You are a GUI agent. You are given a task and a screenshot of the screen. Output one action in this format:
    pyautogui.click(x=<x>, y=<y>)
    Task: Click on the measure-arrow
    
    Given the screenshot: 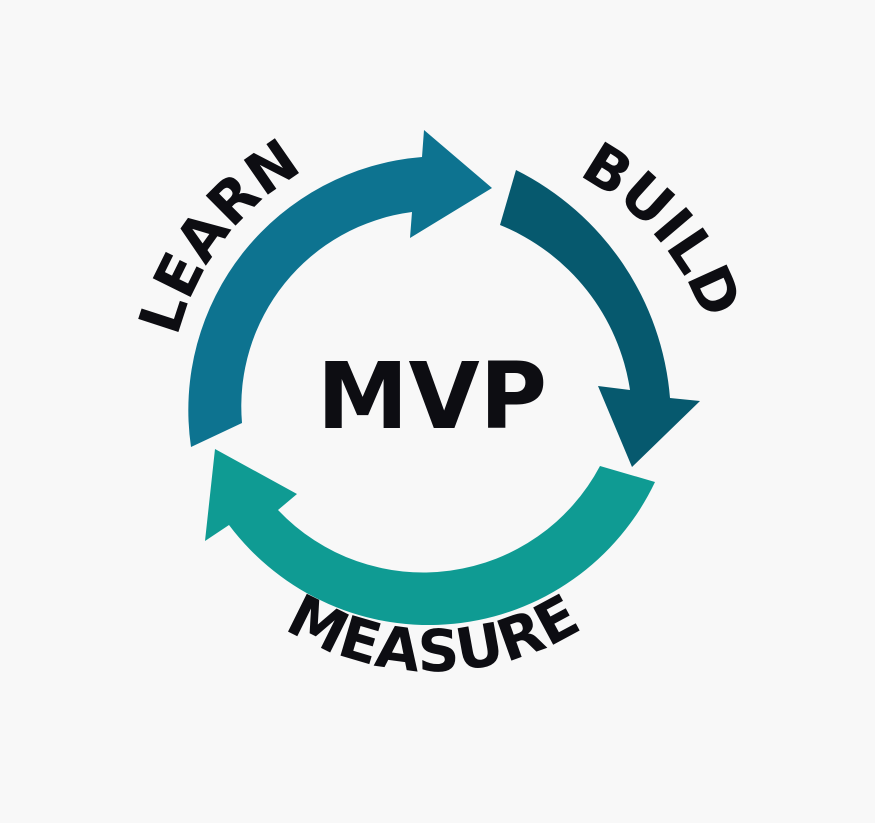 What is the action you would take?
    pyautogui.click(x=430, y=537)
    